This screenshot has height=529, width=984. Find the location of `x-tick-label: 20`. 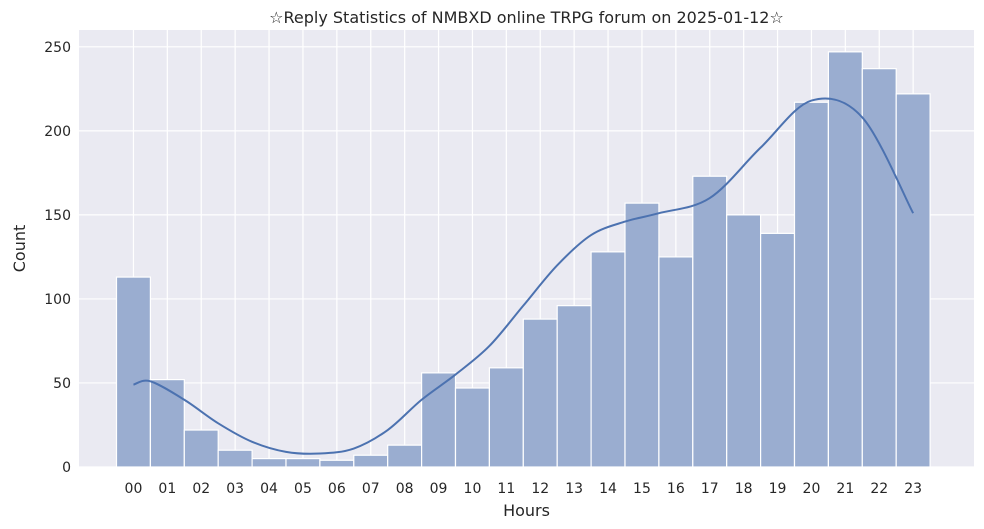

x-tick-label: 20 is located at coordinates (812, 489).